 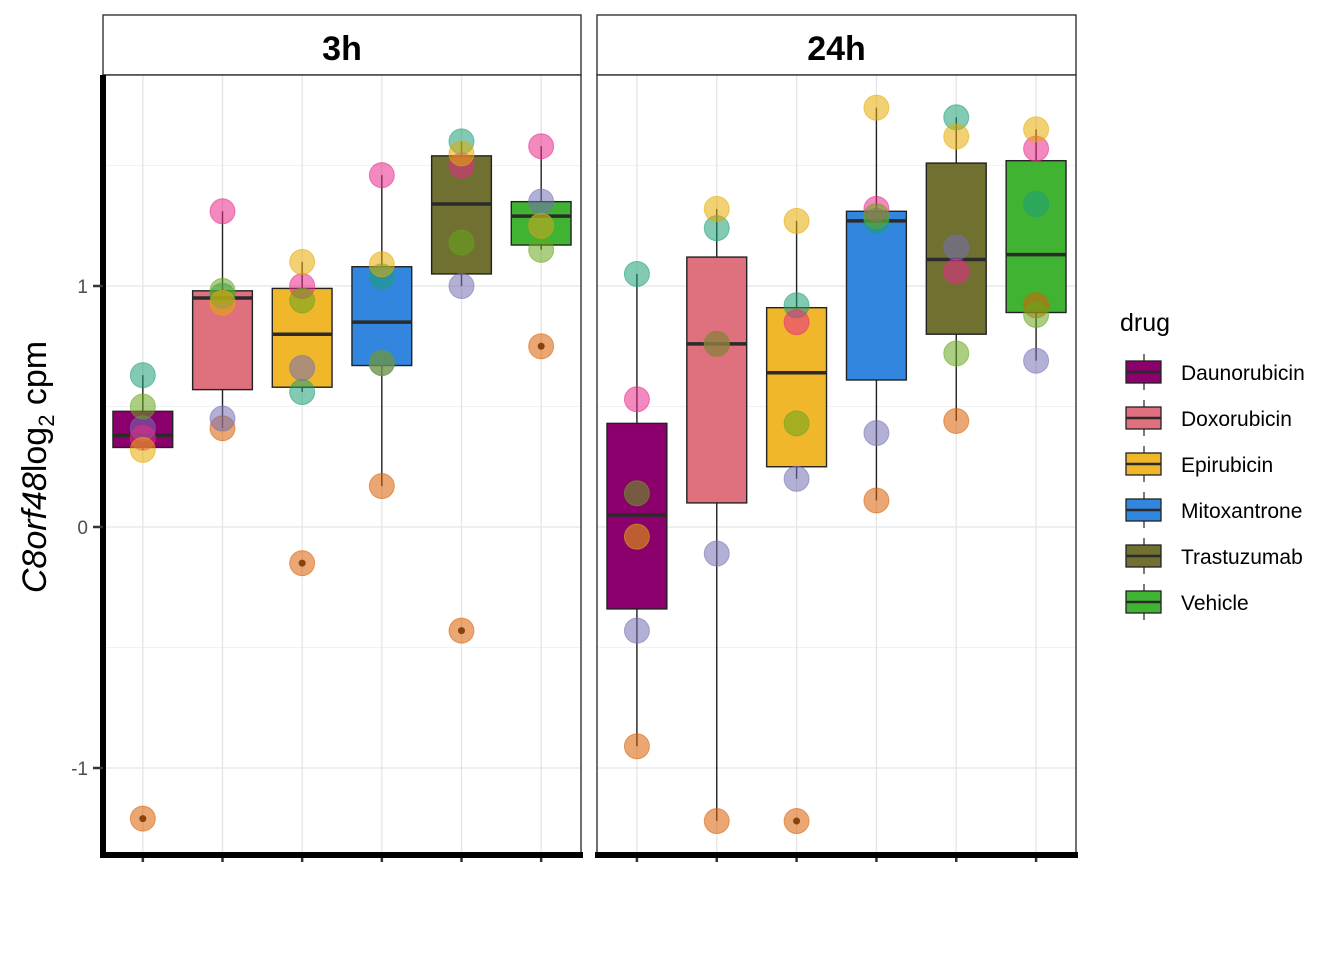 I want to click on legend-item-mitoxantrone: Mitoxantrone, so click(x=1213, y=510).